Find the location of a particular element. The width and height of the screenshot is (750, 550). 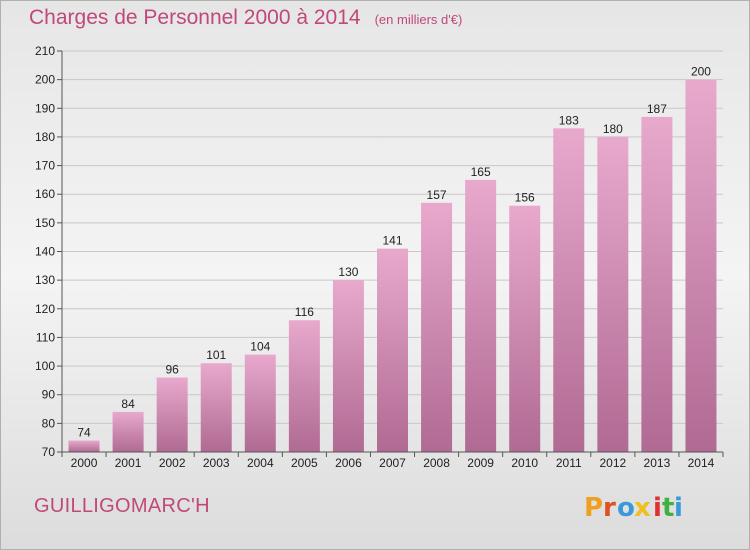

data-label-2001: 84 is located at coordinates (128, 404).